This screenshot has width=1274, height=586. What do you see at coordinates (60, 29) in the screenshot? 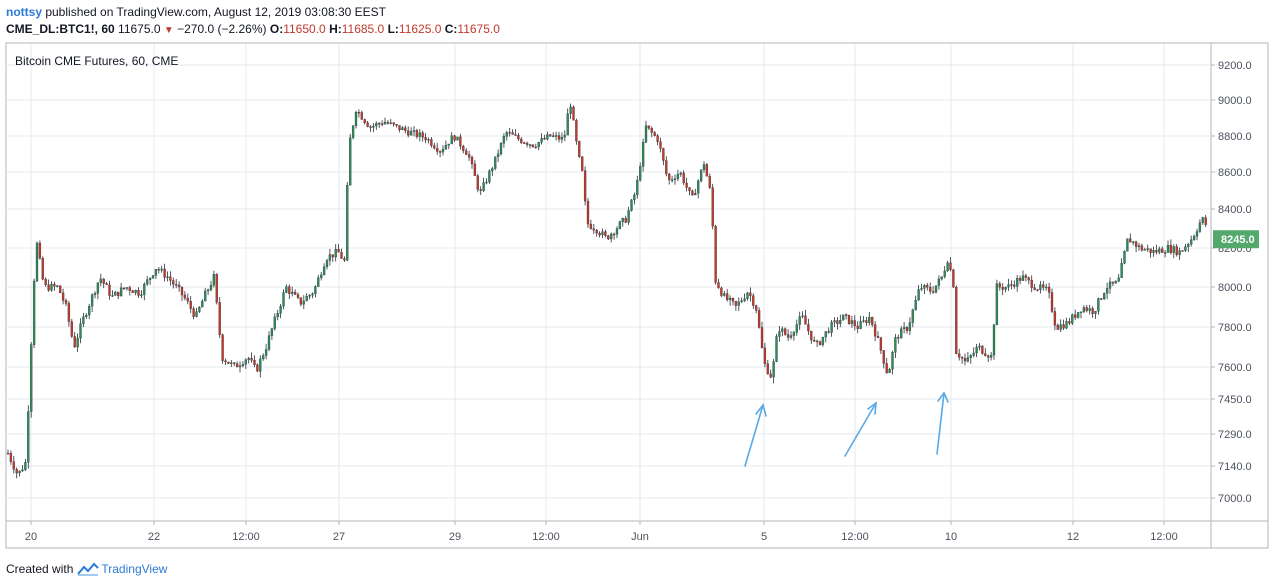
I see `symbol-label: CME_DL:BTC1!, 60` at bounding box center [60, 29].